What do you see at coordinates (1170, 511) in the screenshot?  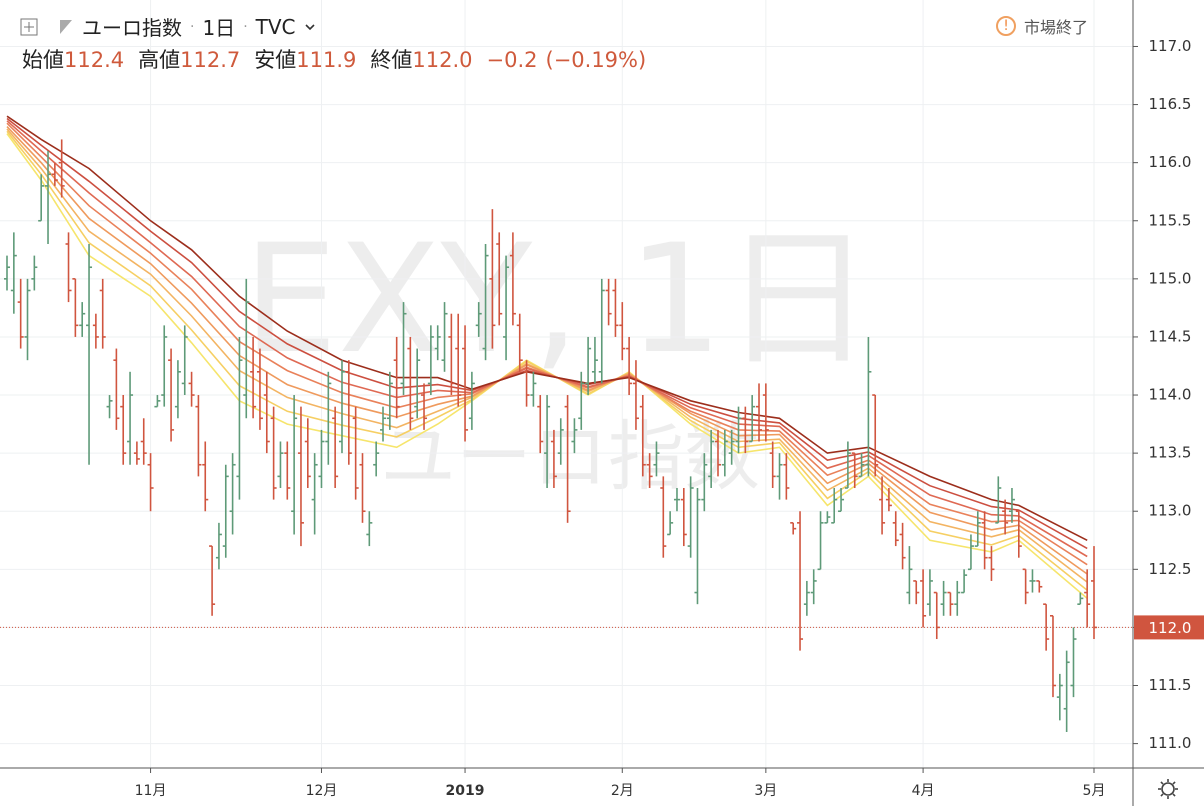 I see `y-tick-label: 113.0` at bounding box center [1170, 511].